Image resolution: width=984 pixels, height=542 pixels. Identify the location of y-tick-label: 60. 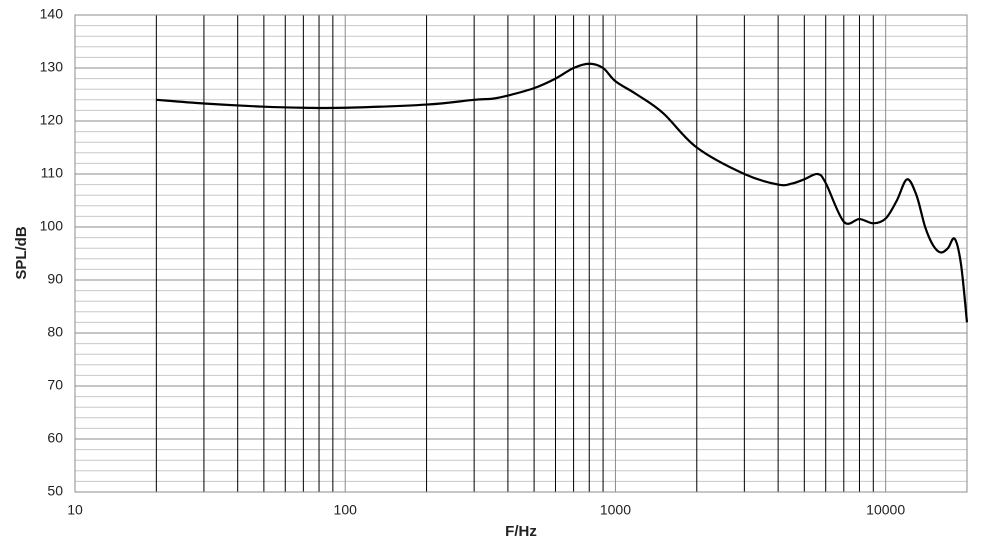
(55, 438).